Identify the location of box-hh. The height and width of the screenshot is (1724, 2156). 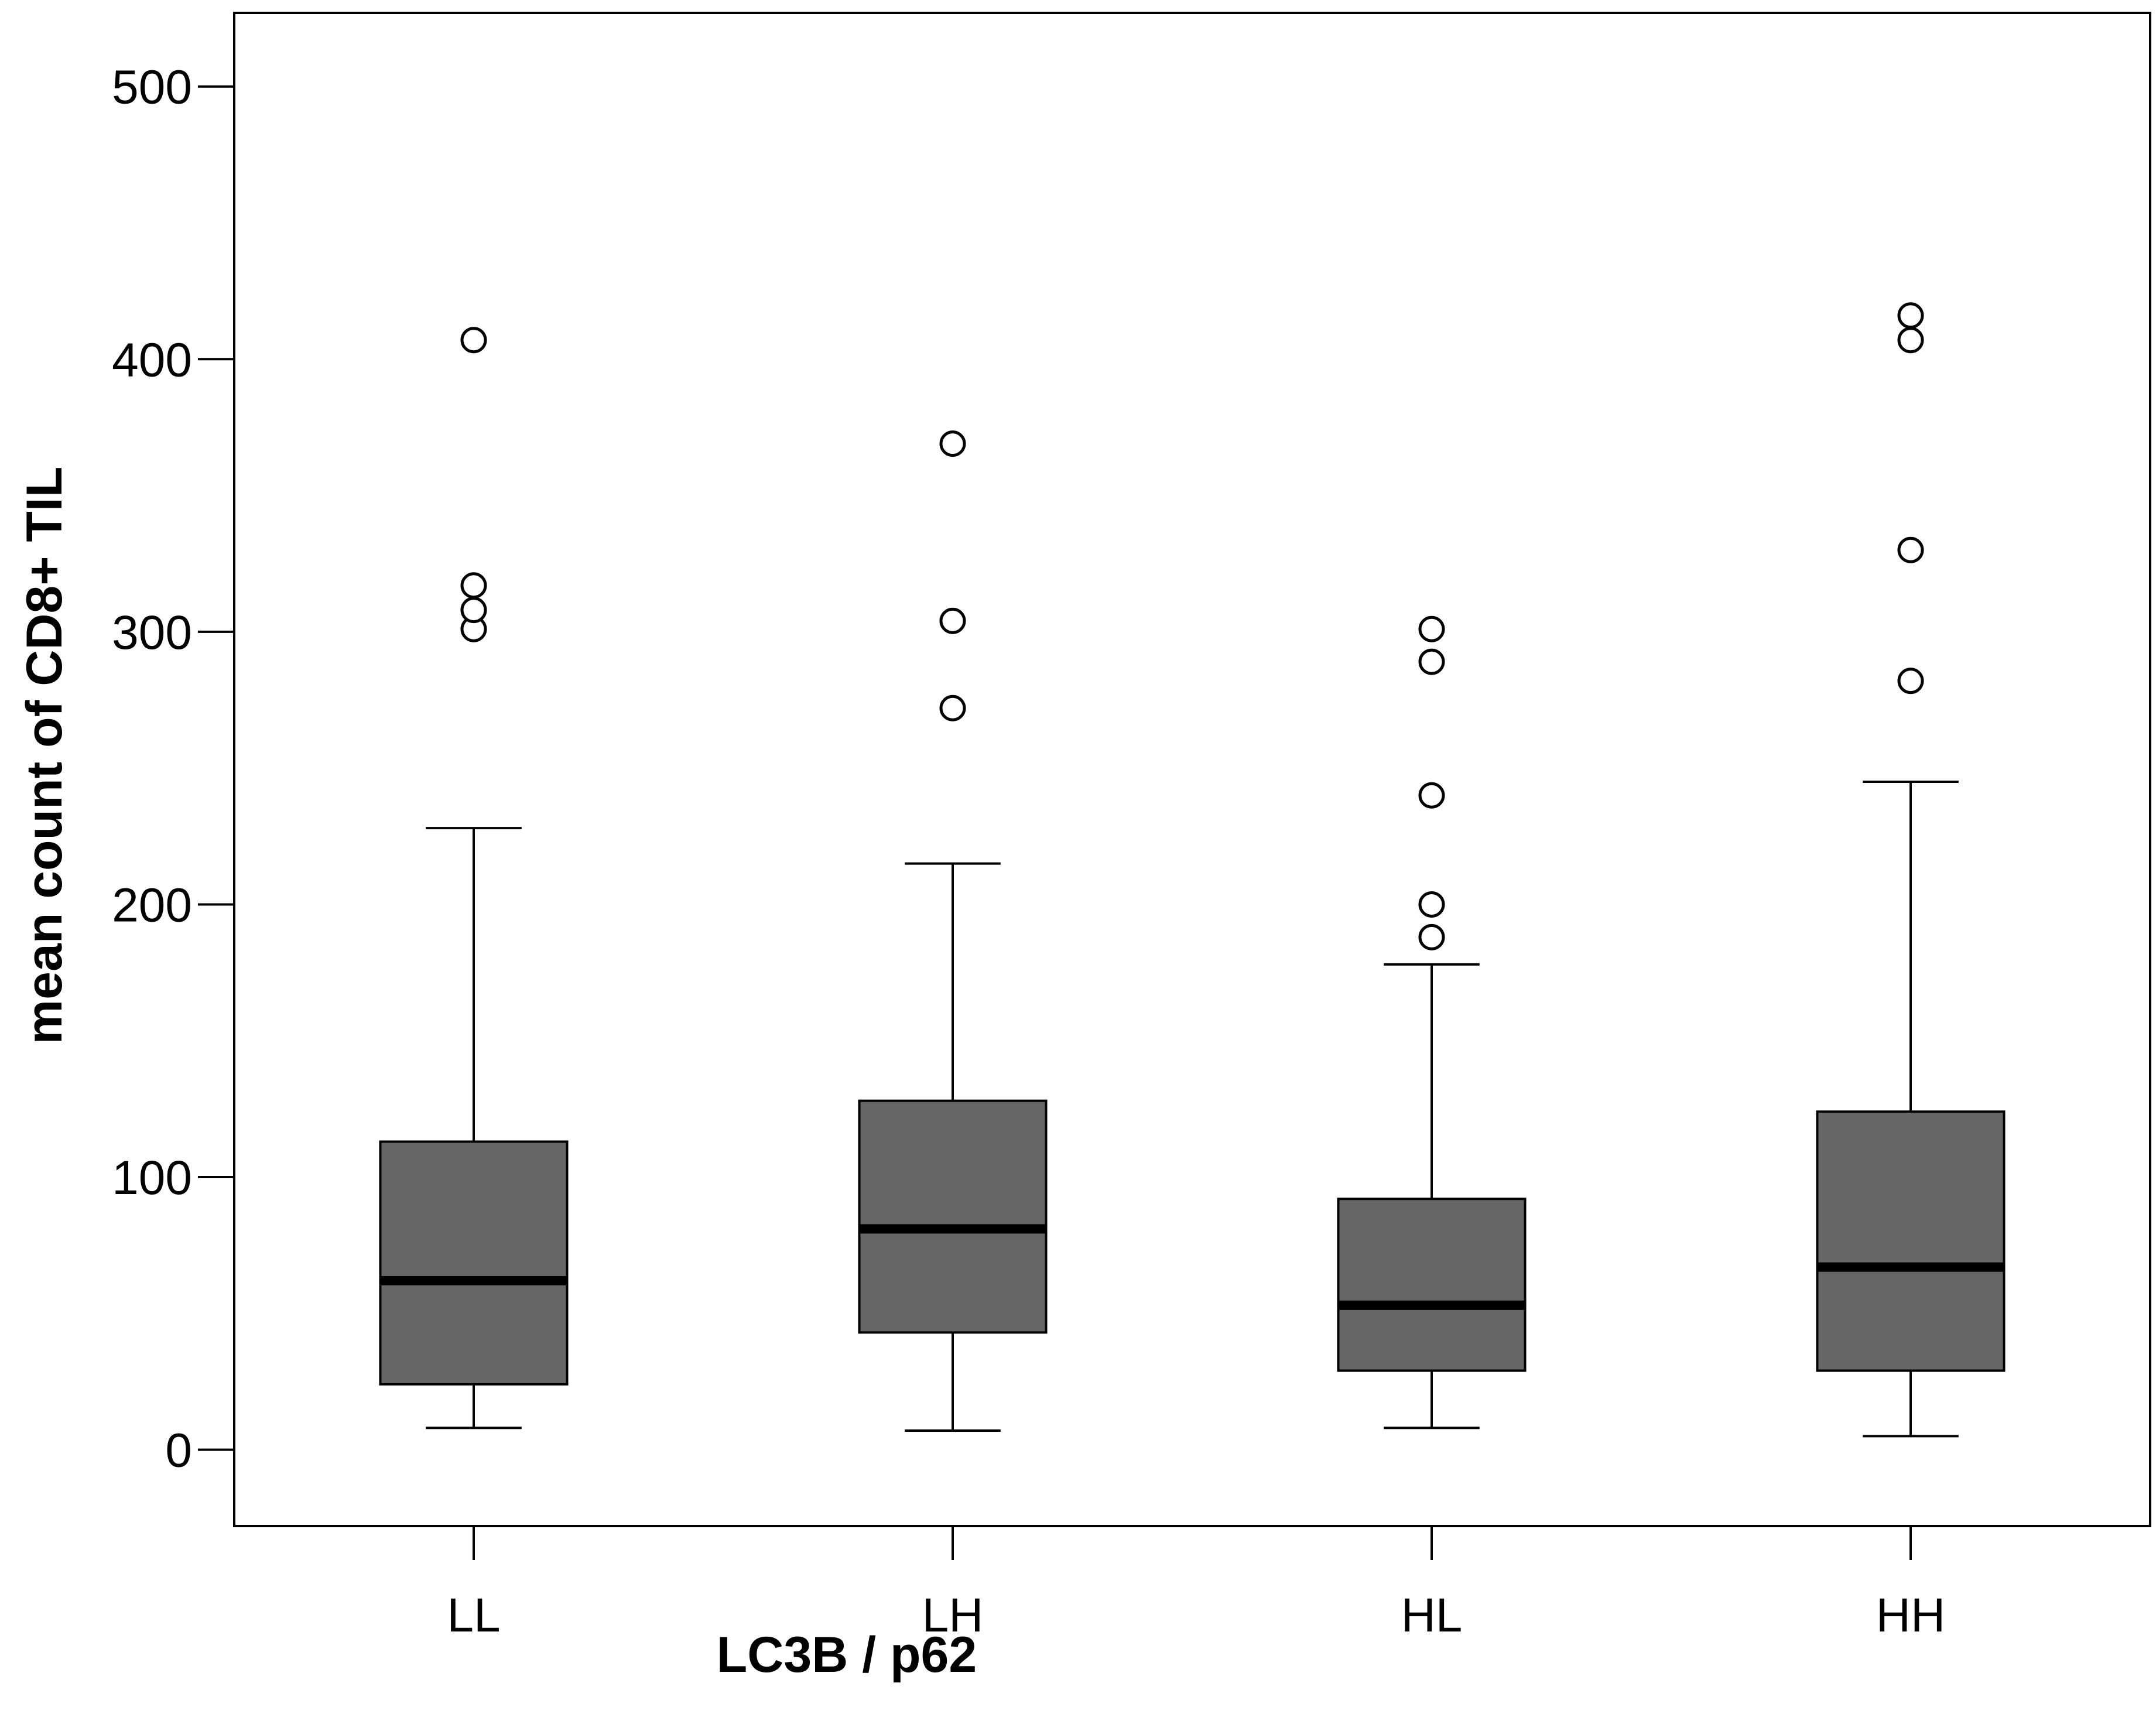
(1911, 870).